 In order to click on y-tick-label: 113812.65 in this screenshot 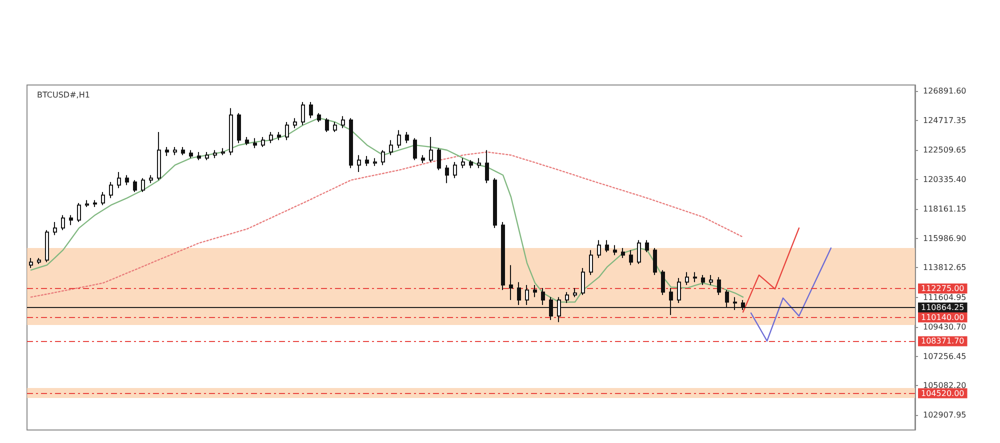, I will do `click(944, 267)`.